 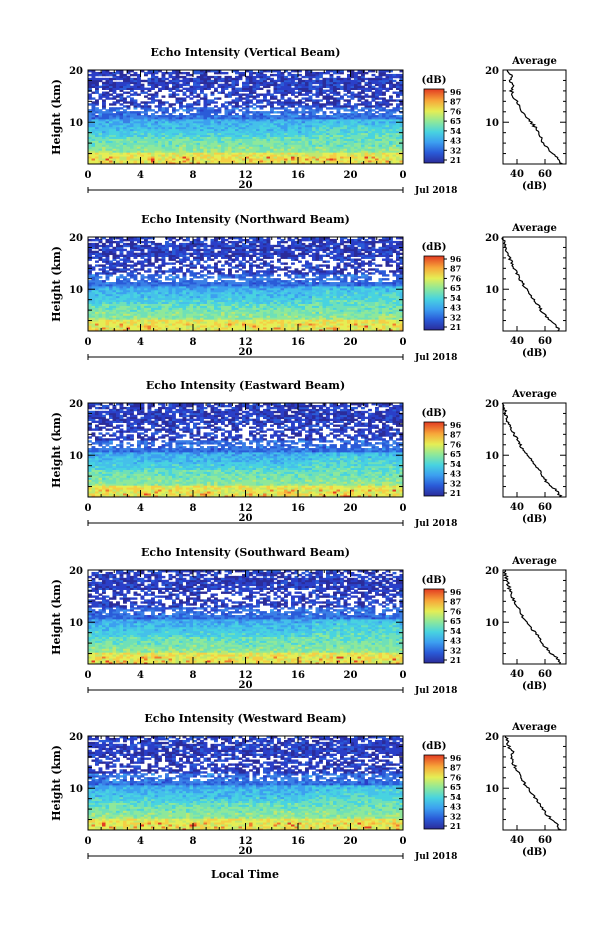 I want to click on x-tick-label: 4, so click(x=140, y=175).